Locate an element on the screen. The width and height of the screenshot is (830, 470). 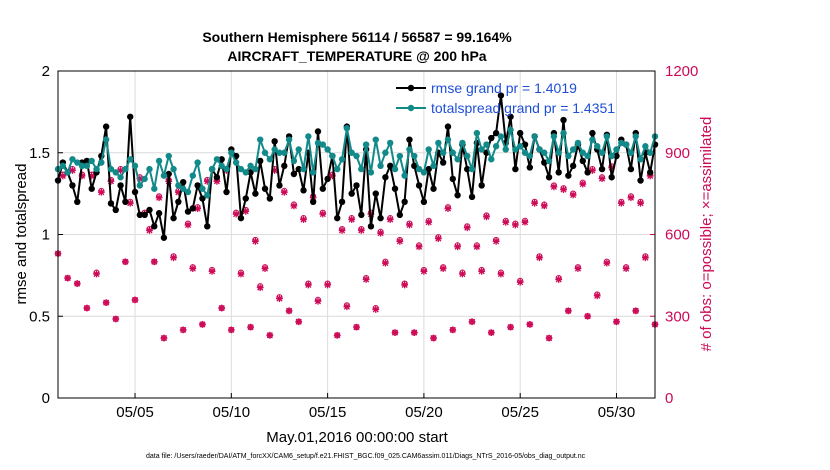
chart-subtitle: AIRCRAFT_TEMPERATURE @ 200 hPa is located at coordinates (356, 56).